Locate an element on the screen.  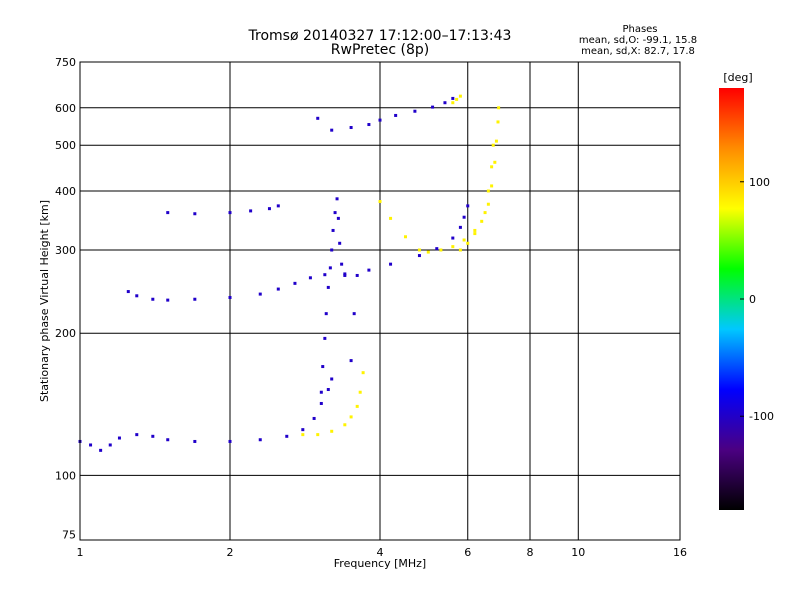
y-tick-label: 400 is located at coordinates (65, 191).